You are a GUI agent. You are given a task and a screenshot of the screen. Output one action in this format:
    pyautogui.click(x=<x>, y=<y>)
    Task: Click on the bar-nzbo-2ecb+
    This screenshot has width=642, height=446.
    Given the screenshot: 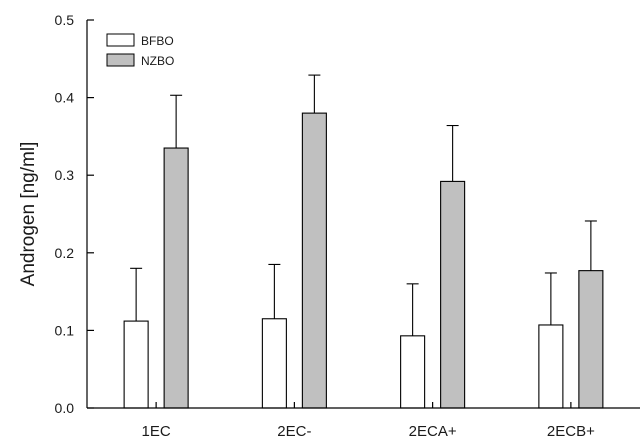 What is the action you would take?
    pyautogui.click(x=591, y=339)
    